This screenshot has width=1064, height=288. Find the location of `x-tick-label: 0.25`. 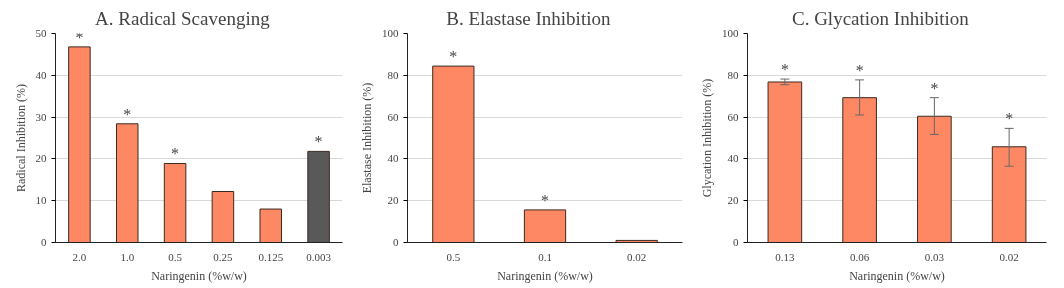

x-tick-label: 0.25 is located at coordinates (223, 256).